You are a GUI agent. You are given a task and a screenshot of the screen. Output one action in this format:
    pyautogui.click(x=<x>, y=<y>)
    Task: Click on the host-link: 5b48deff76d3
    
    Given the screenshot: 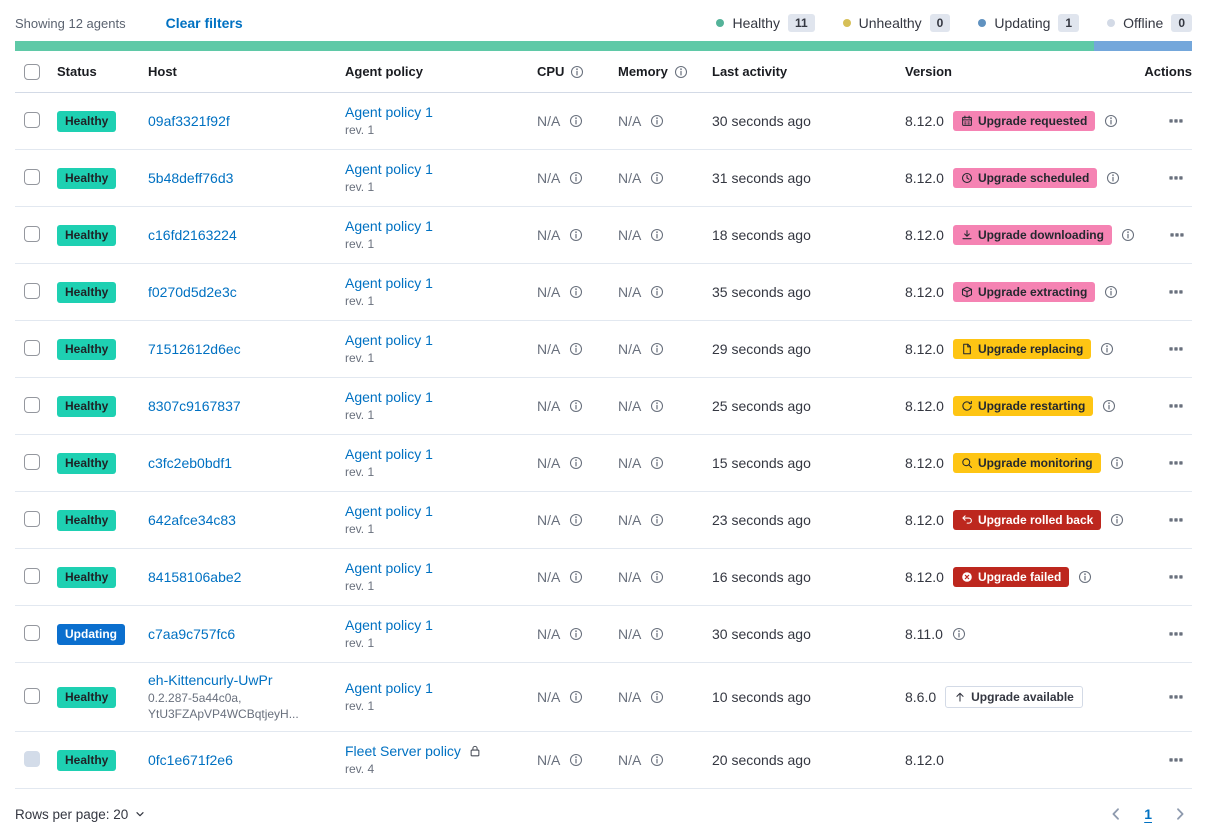 What is the action you would take?
    pyautogui.click(x=191, y=178)
    